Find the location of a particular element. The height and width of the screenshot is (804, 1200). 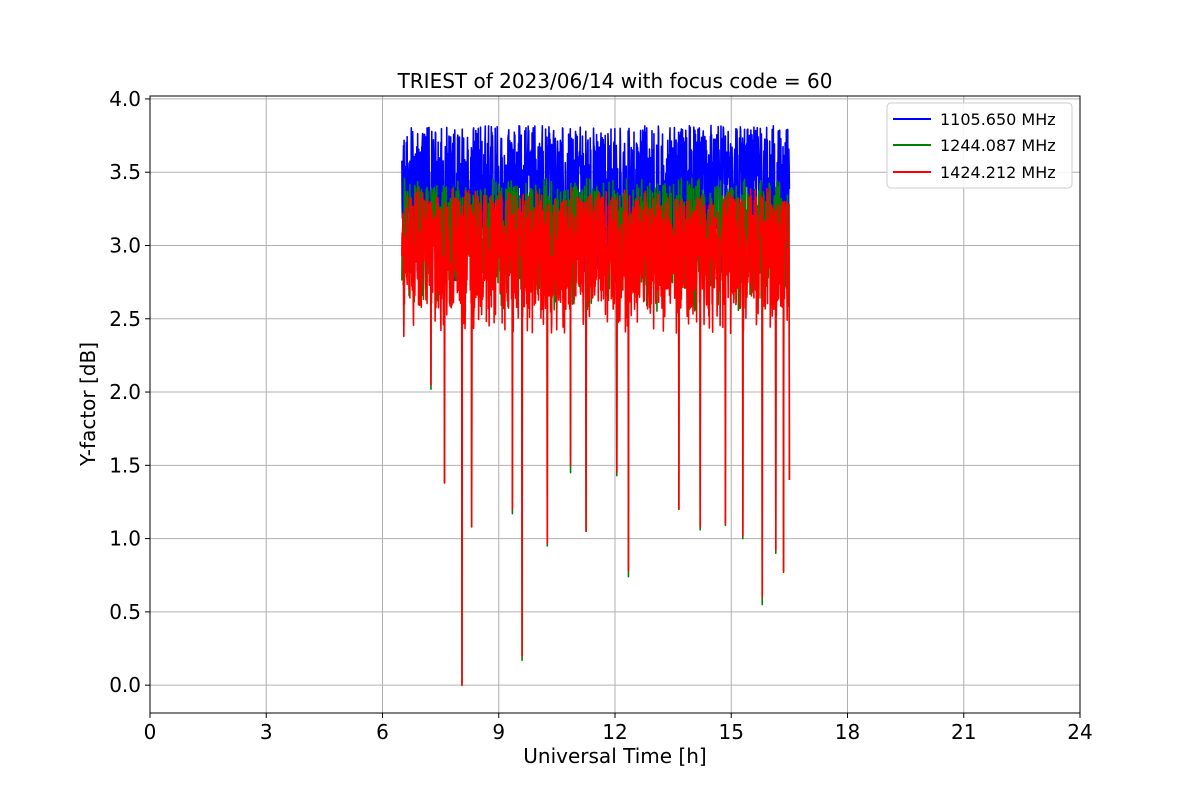

y-tick-label: 1.0 is located at coordinates (125, 539).